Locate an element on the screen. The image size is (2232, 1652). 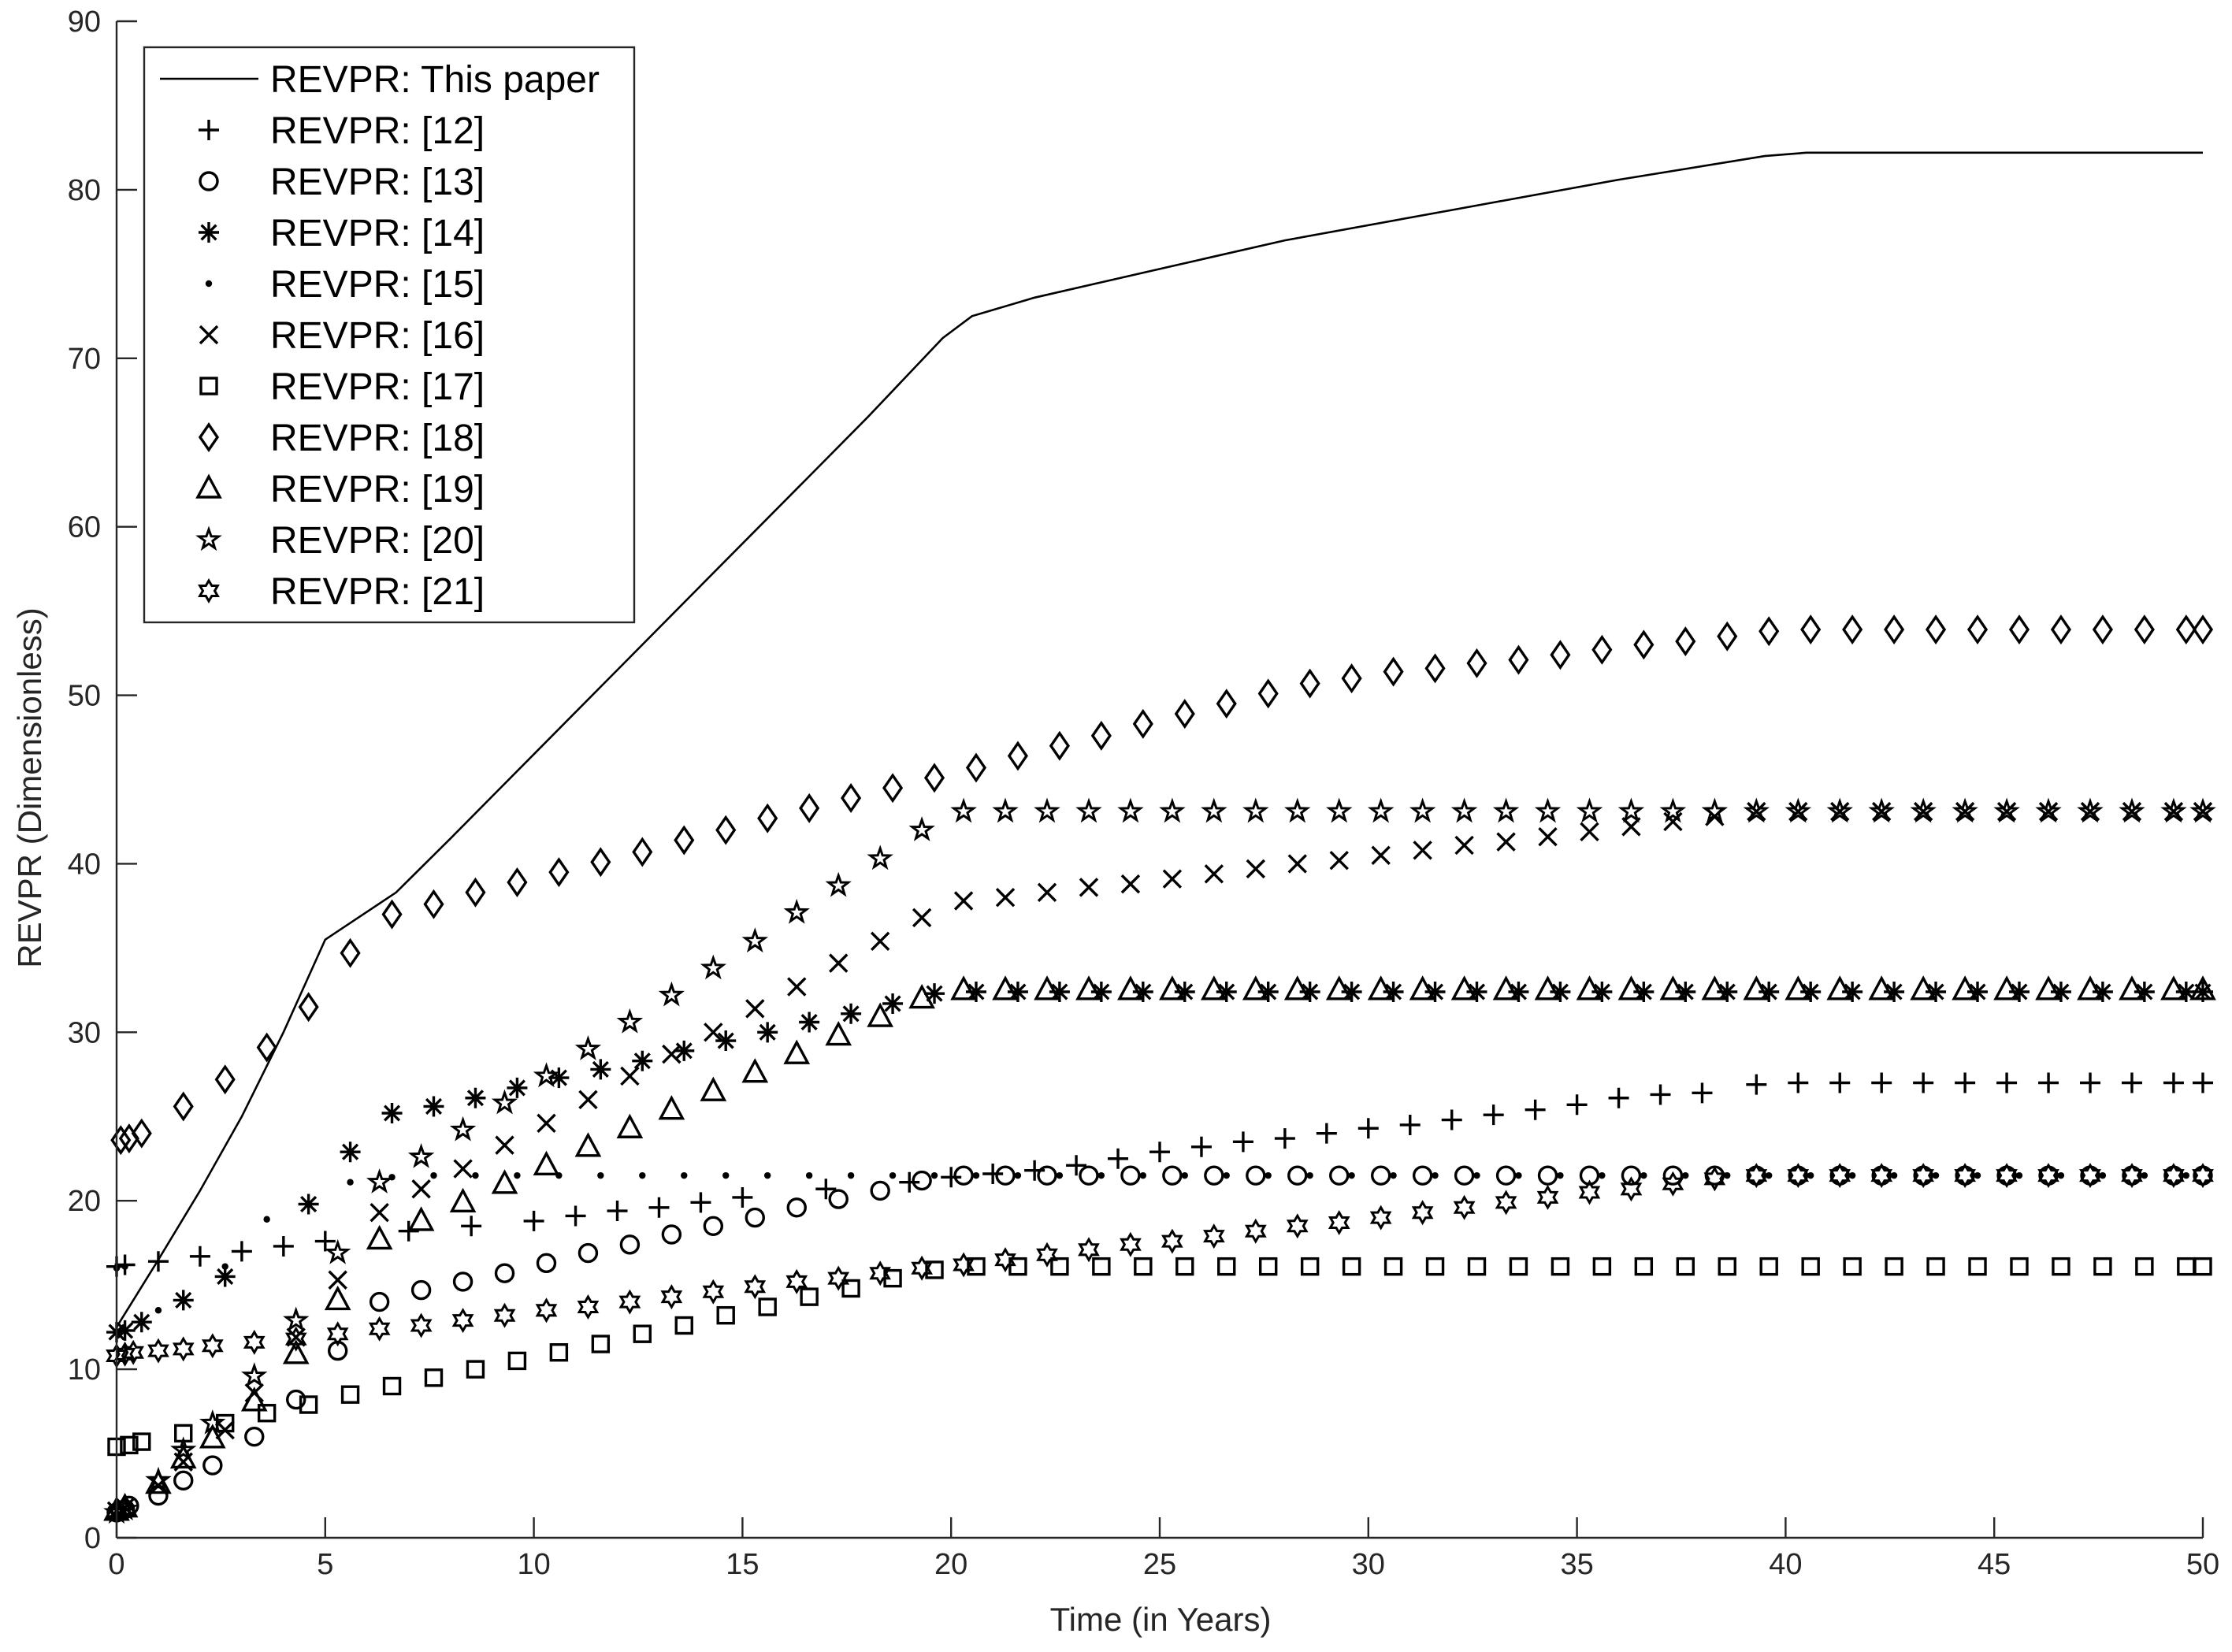
x-tick-label: 0 is located at coordinates (116, 1564).